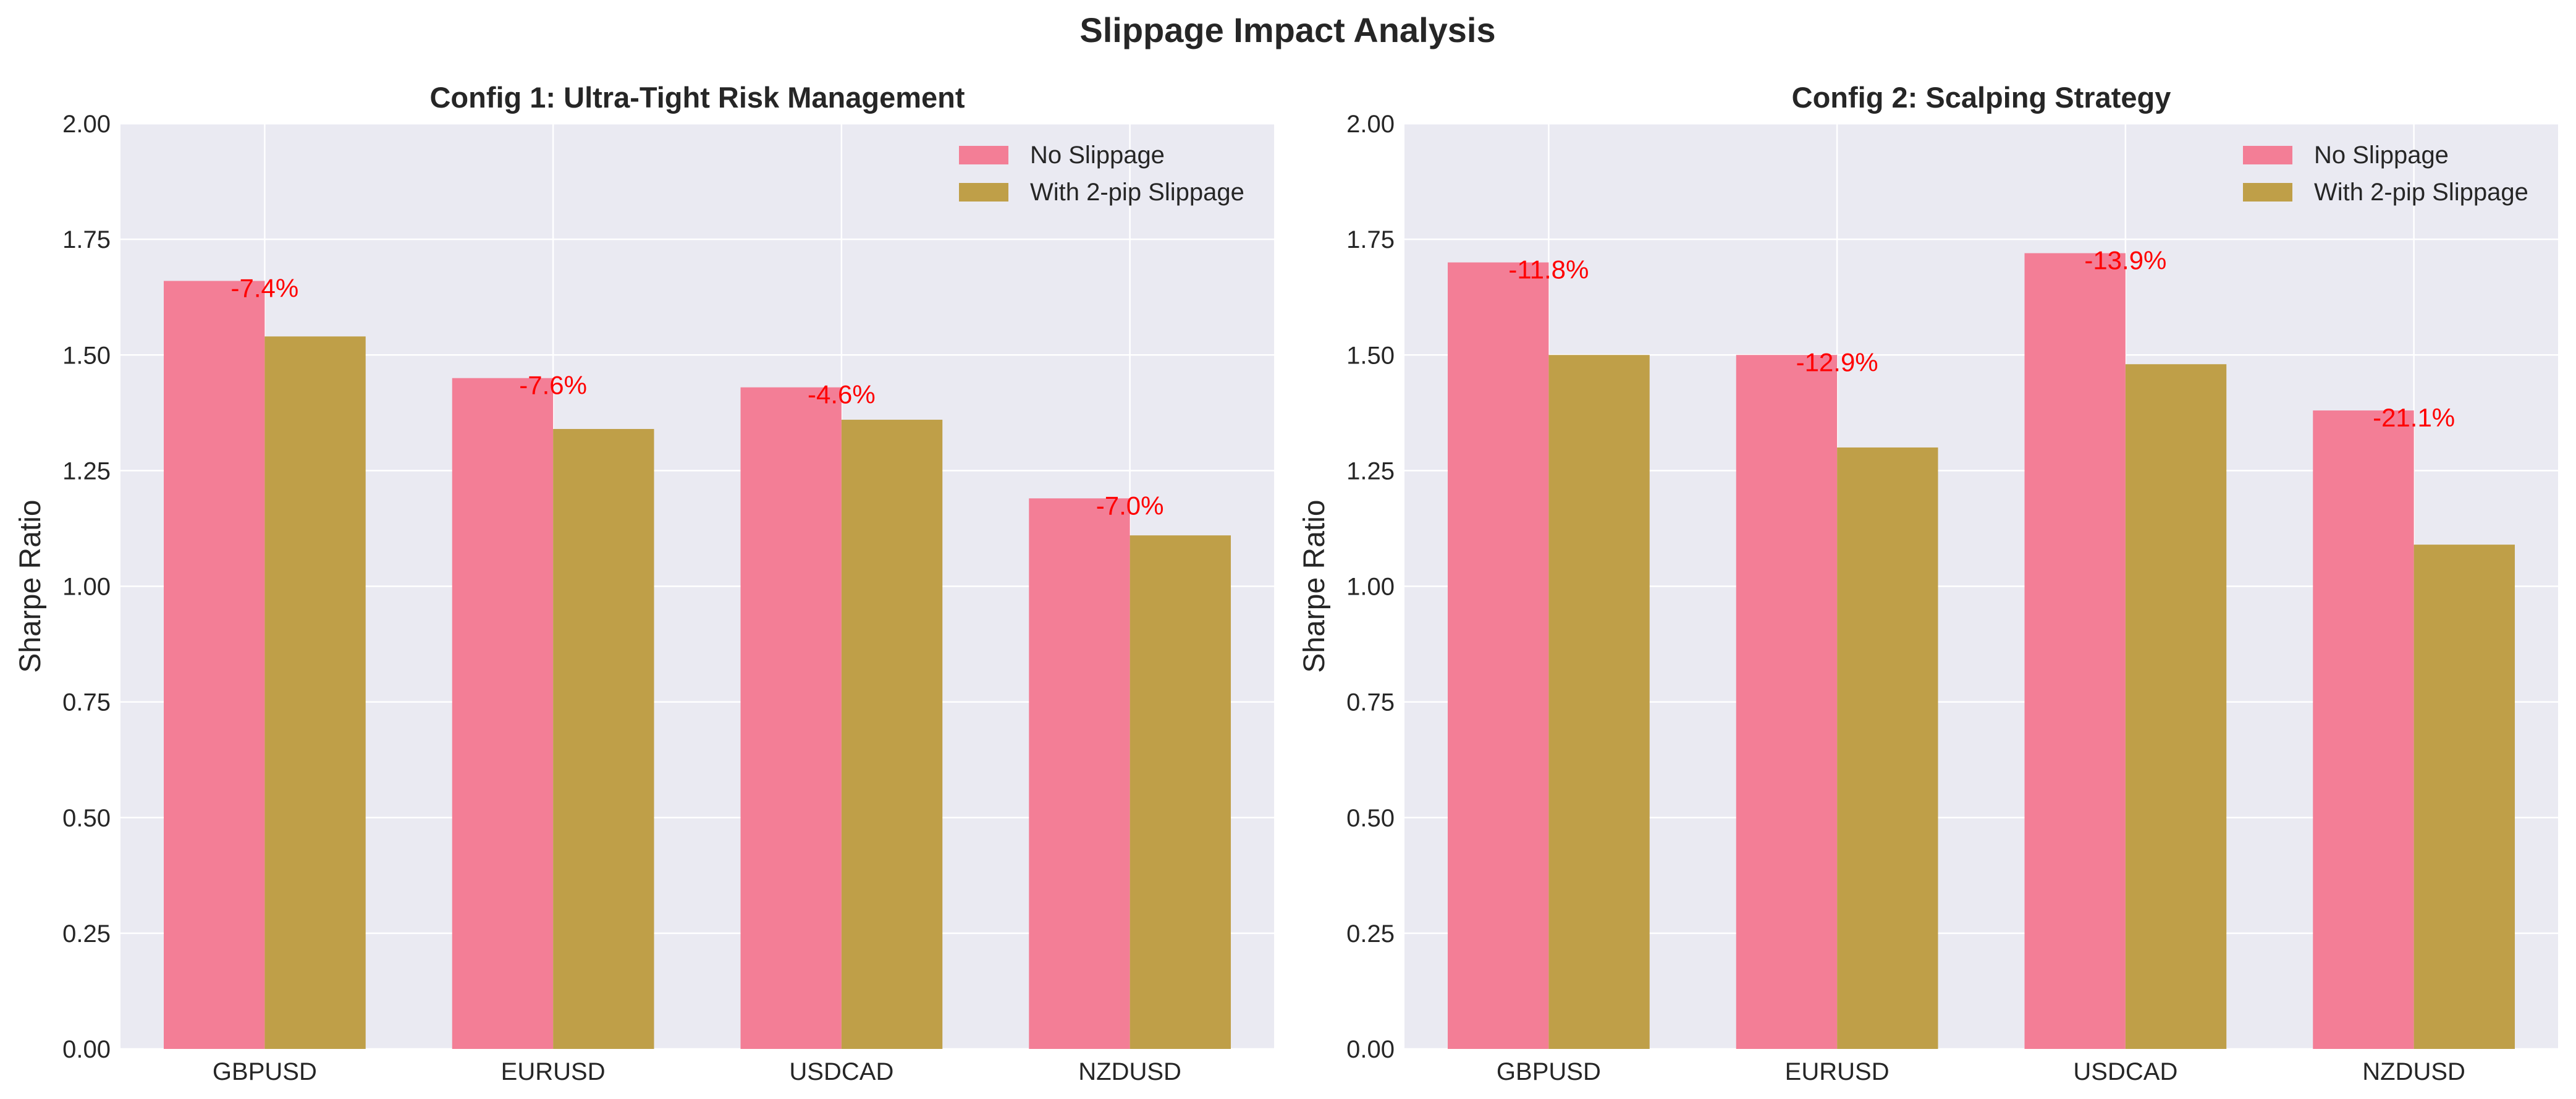 The height and width of the screenshot is (1099, 2576). I want to click on change-annotation: -12.9%, so click(1837, 362).